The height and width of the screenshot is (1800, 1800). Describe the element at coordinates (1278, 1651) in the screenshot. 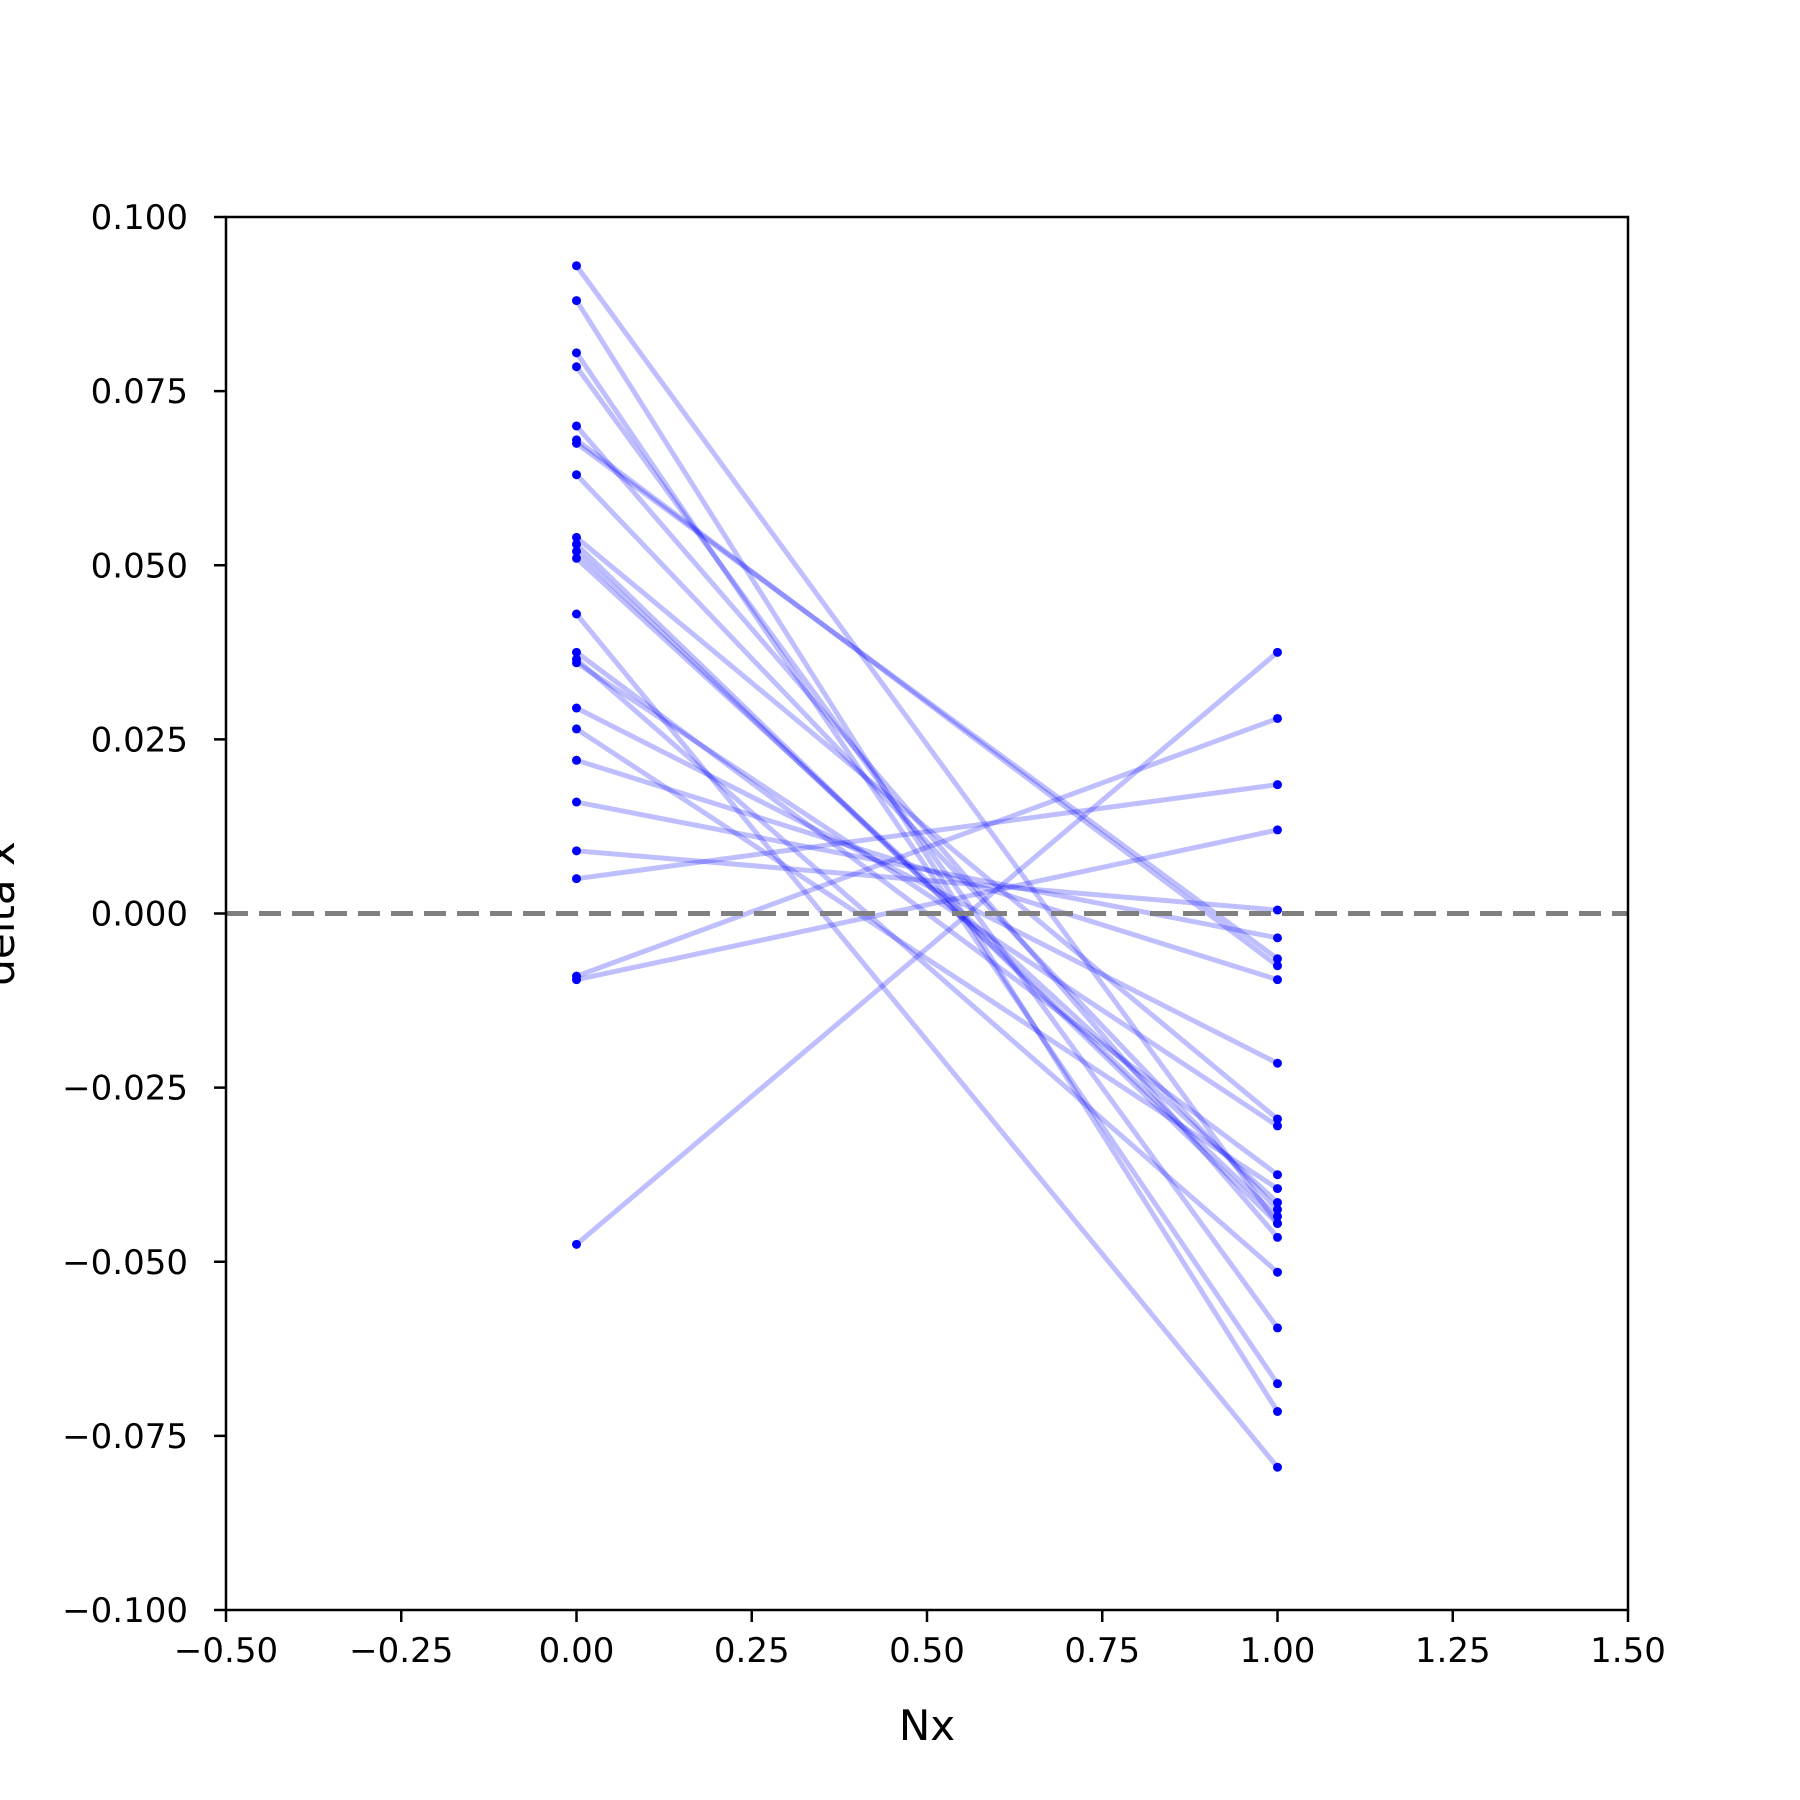

I see `x-tick-label-6: 1.00` at that location.